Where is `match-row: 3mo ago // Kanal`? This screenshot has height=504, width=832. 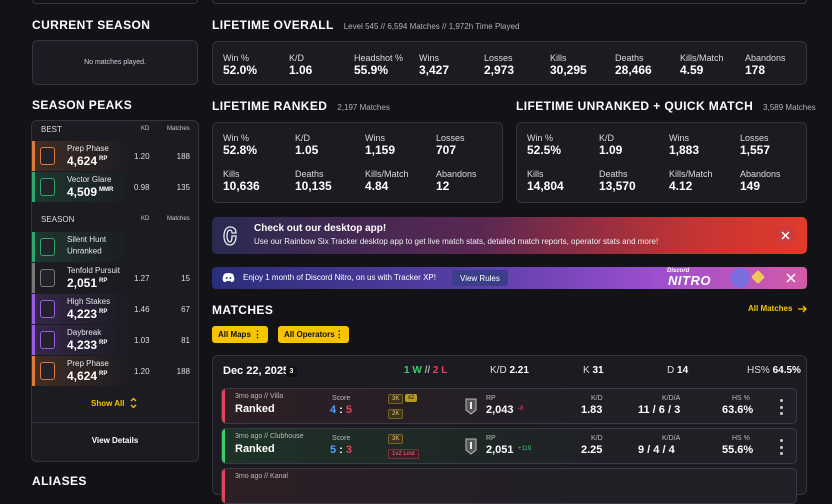
match-row: 3mo ago // Kanal is located at coordinates (509, 486).